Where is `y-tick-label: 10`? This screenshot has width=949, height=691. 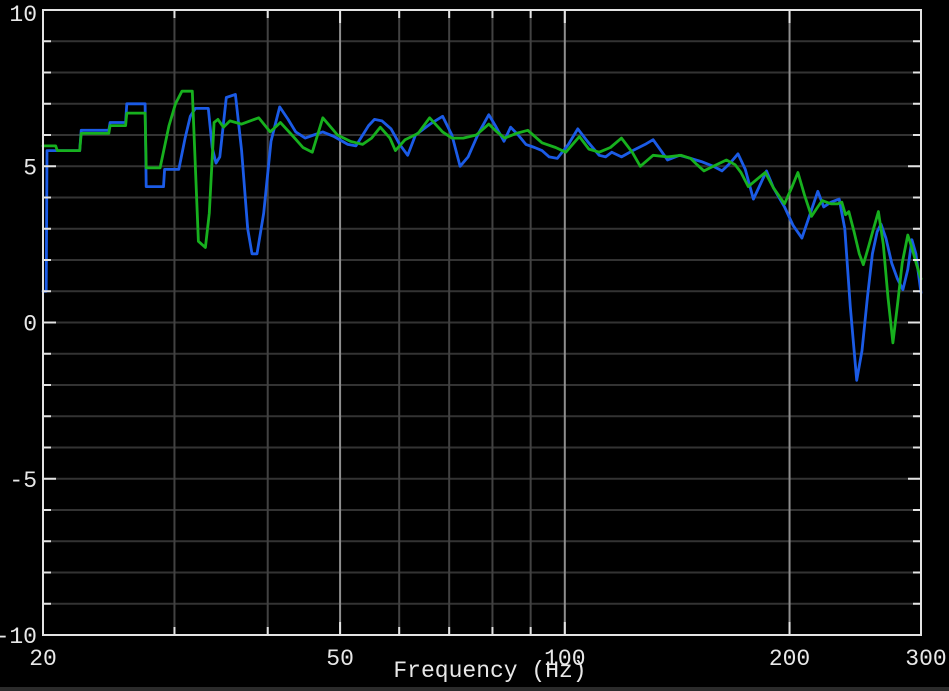 y-tick-label: 10 is located at coordinates (23, 15).